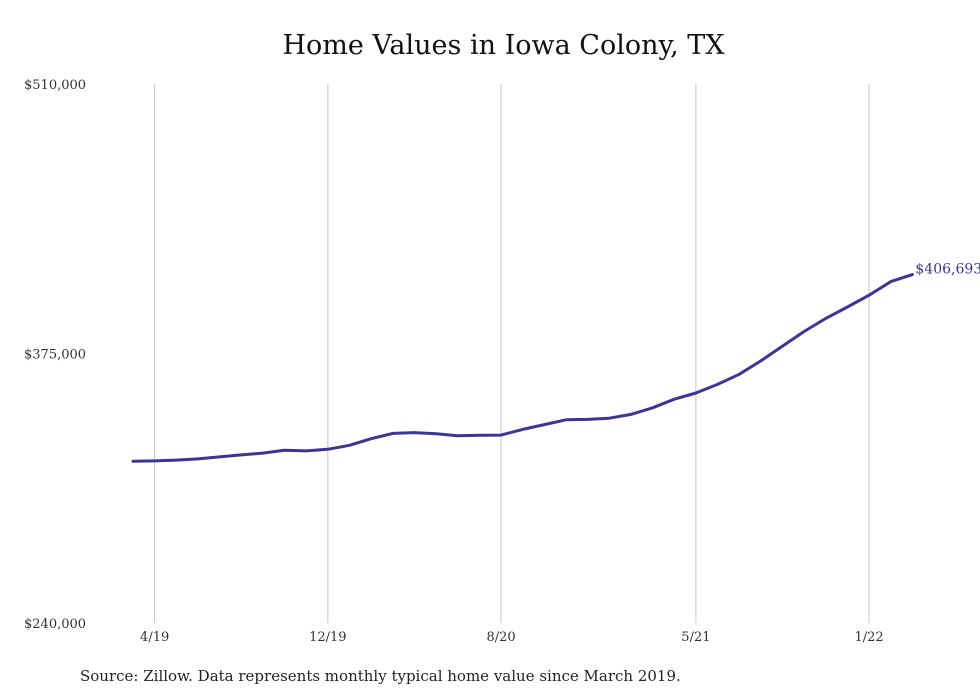 Image resolution: width=980 pixels, height=699 pixels. What do you see at coordinates (947, 270) in the screenshot?
I see `end-value-label: $406,693` at bounding box center [947, 270].